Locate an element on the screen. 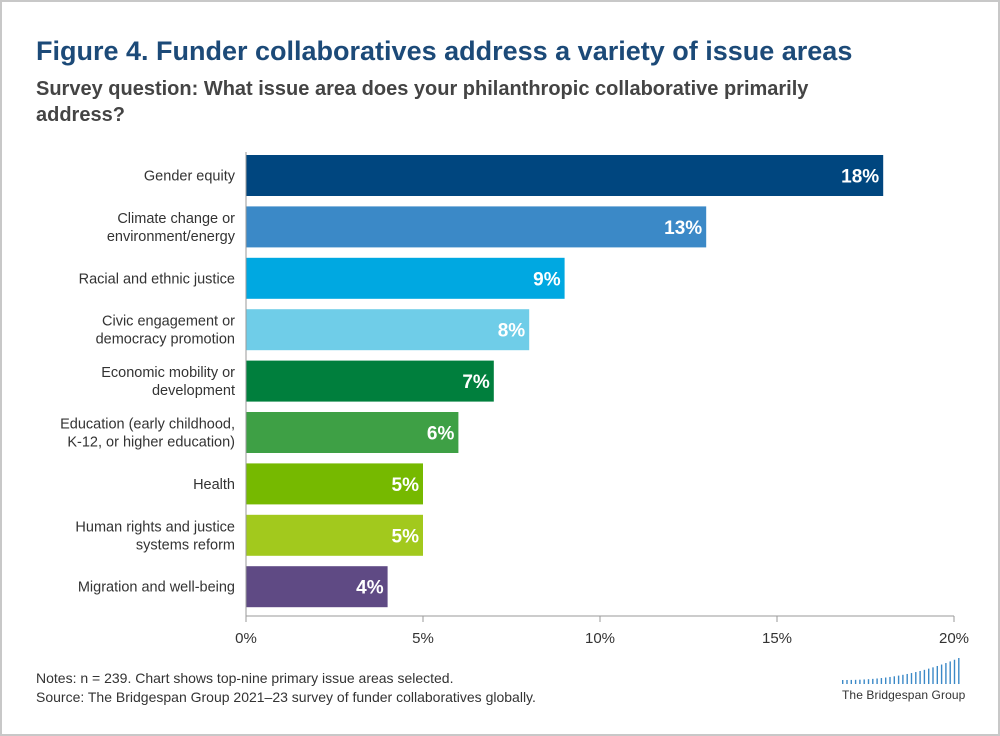  bar-value-label: 13% is located at coordinates (683, 228).